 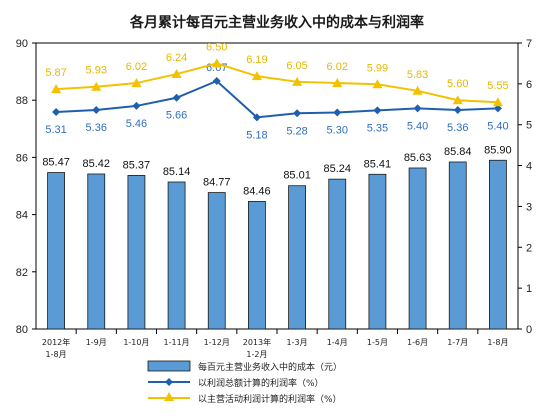 I want to click on profit-total-label: 5.31, so click(x=55, y=130).